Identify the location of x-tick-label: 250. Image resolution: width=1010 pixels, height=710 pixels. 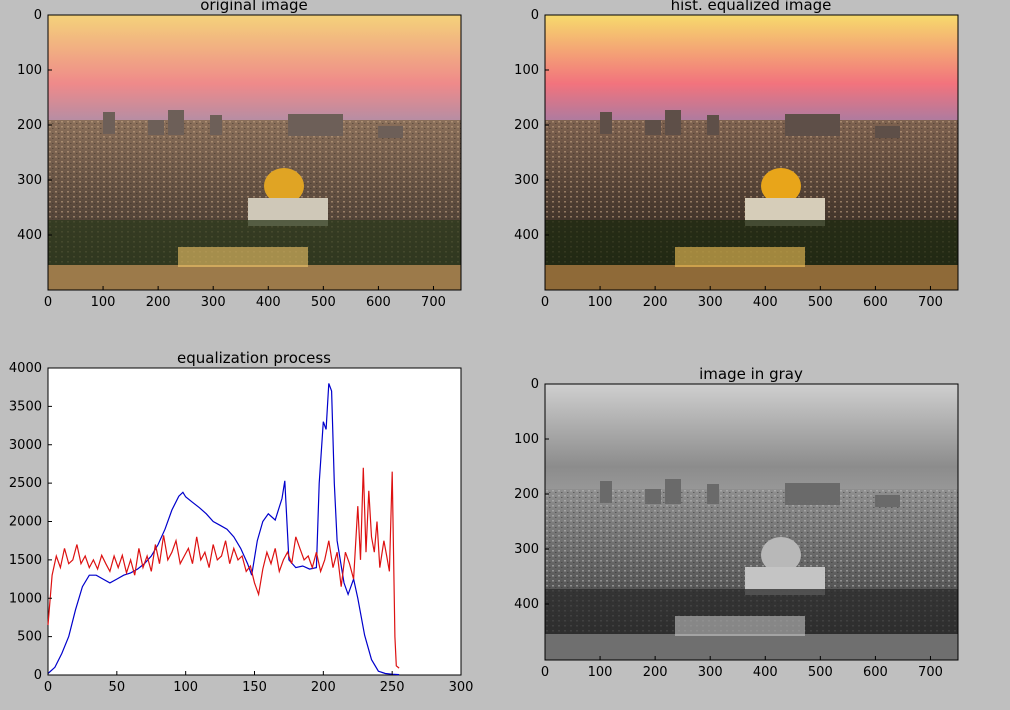
(392, 687).